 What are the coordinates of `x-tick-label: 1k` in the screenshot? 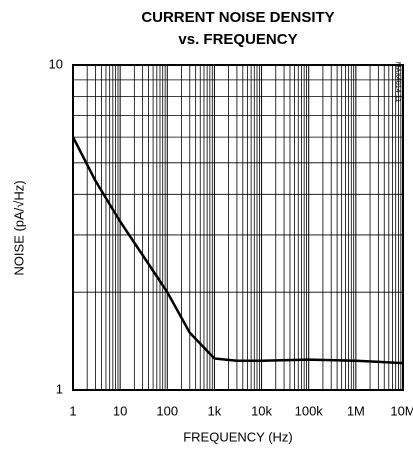 It's located at (215, 410).